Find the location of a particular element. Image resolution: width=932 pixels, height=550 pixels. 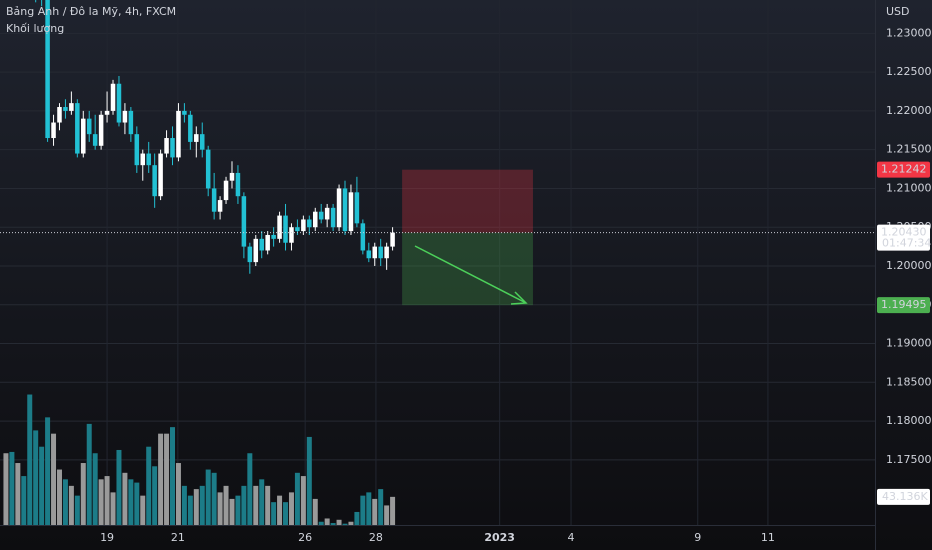

target-zone is located at coordinates (467, 269).